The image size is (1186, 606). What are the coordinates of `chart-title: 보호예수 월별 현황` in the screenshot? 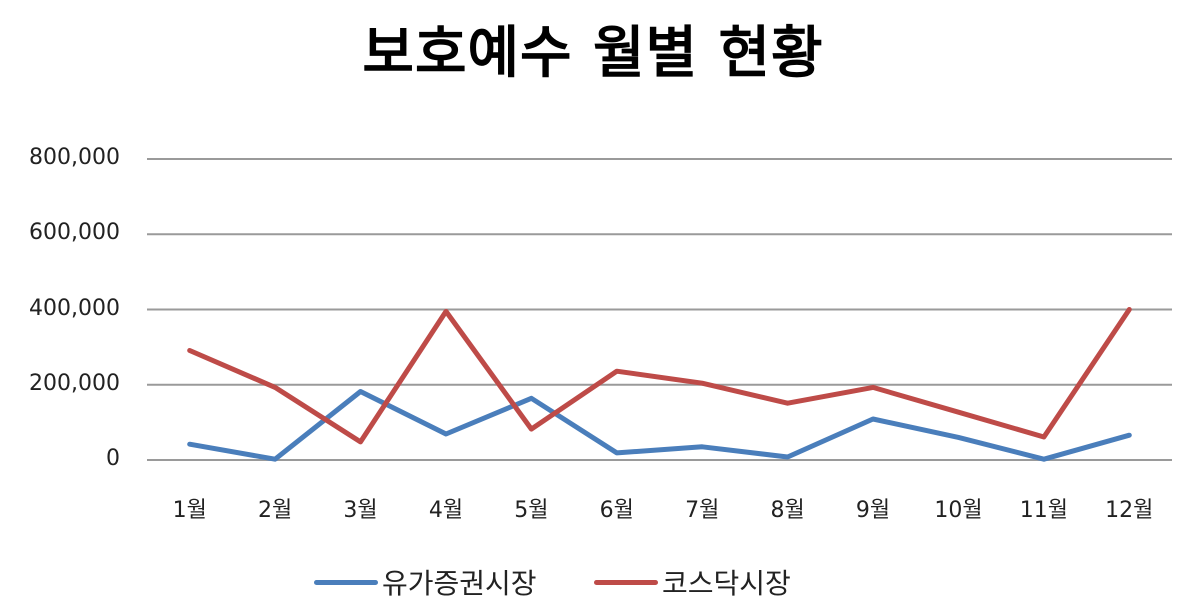 It's located at (593, 53).